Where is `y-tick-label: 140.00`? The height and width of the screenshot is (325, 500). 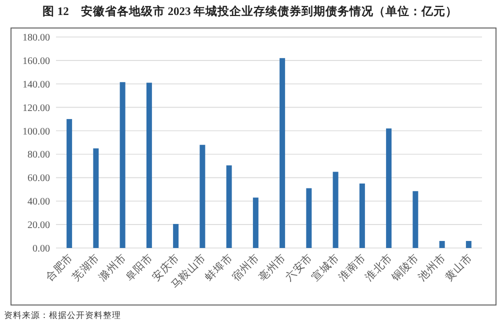
y-tick-label: 140.00 is located at coordinates (36, 84).